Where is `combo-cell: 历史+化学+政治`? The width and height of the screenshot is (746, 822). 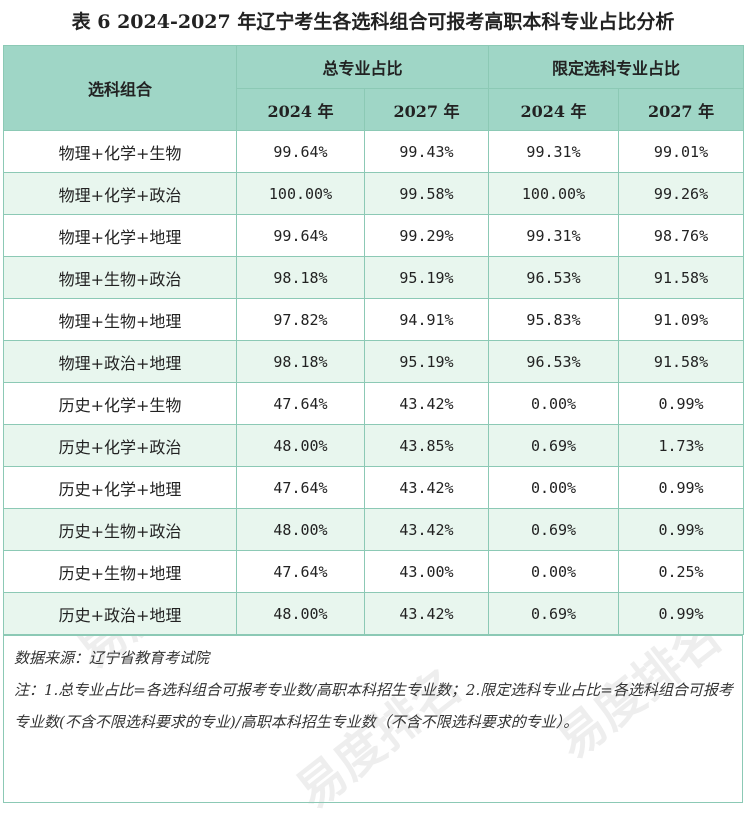 combo-cell: 历史+化学+政治 is located at coordinates (120, 445).